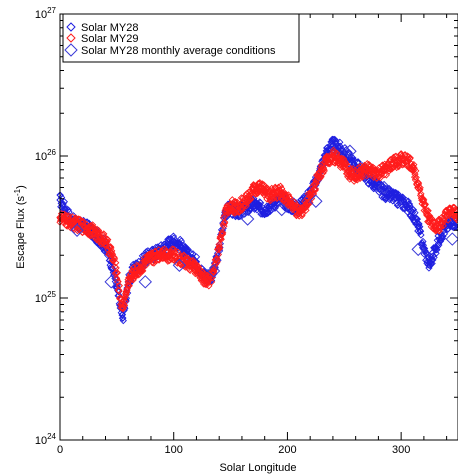 The image size is (458, 475). What do you see at coordinates (51, 294) in the screenshot?
I see `y-tick-label-exponent: 25` at bounding box center [51, 294].